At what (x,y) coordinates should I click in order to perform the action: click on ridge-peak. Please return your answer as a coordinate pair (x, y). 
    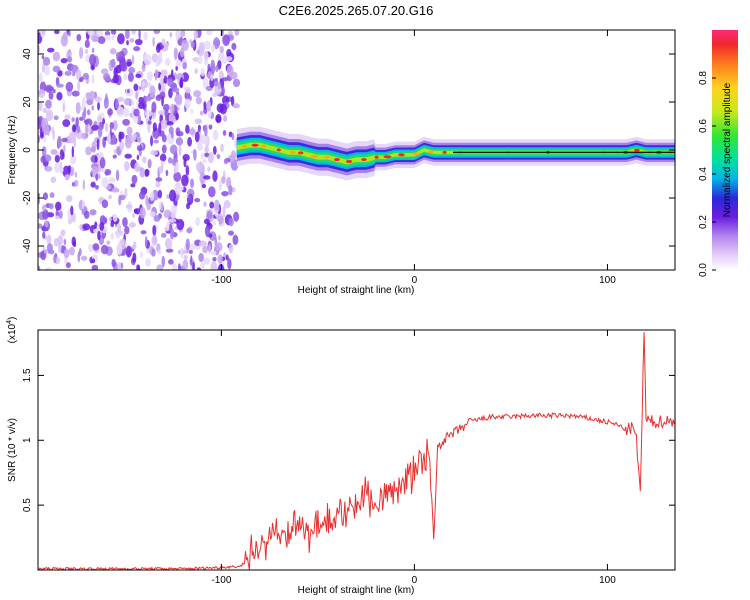
    Looking at the image, I should click on (336, 160).